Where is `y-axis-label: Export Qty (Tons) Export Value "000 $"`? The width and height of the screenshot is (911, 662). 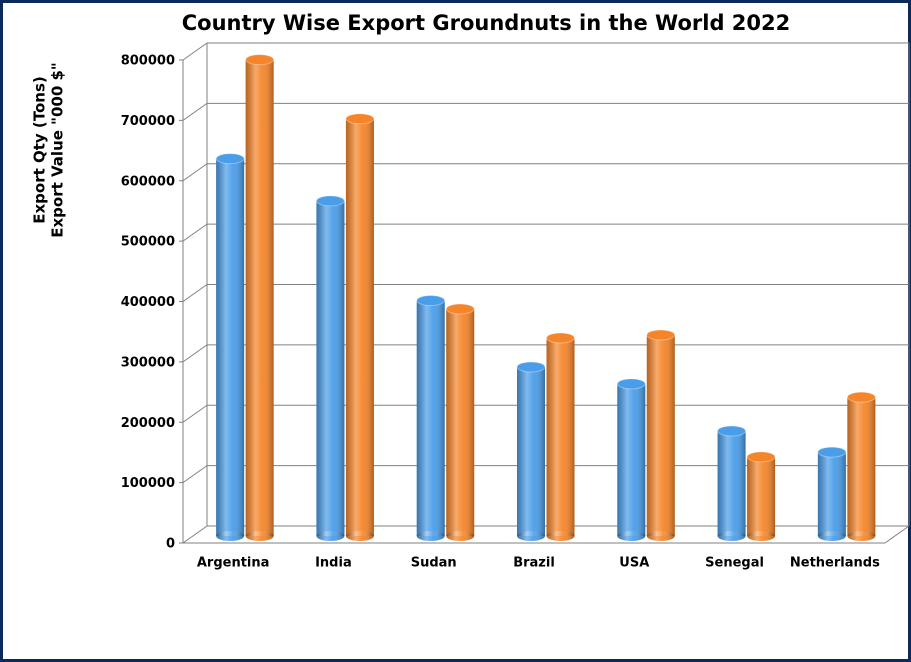
y-axis-label: Export Qty (Tons) Export Value "000 $" is located at coordinates (49, 149).